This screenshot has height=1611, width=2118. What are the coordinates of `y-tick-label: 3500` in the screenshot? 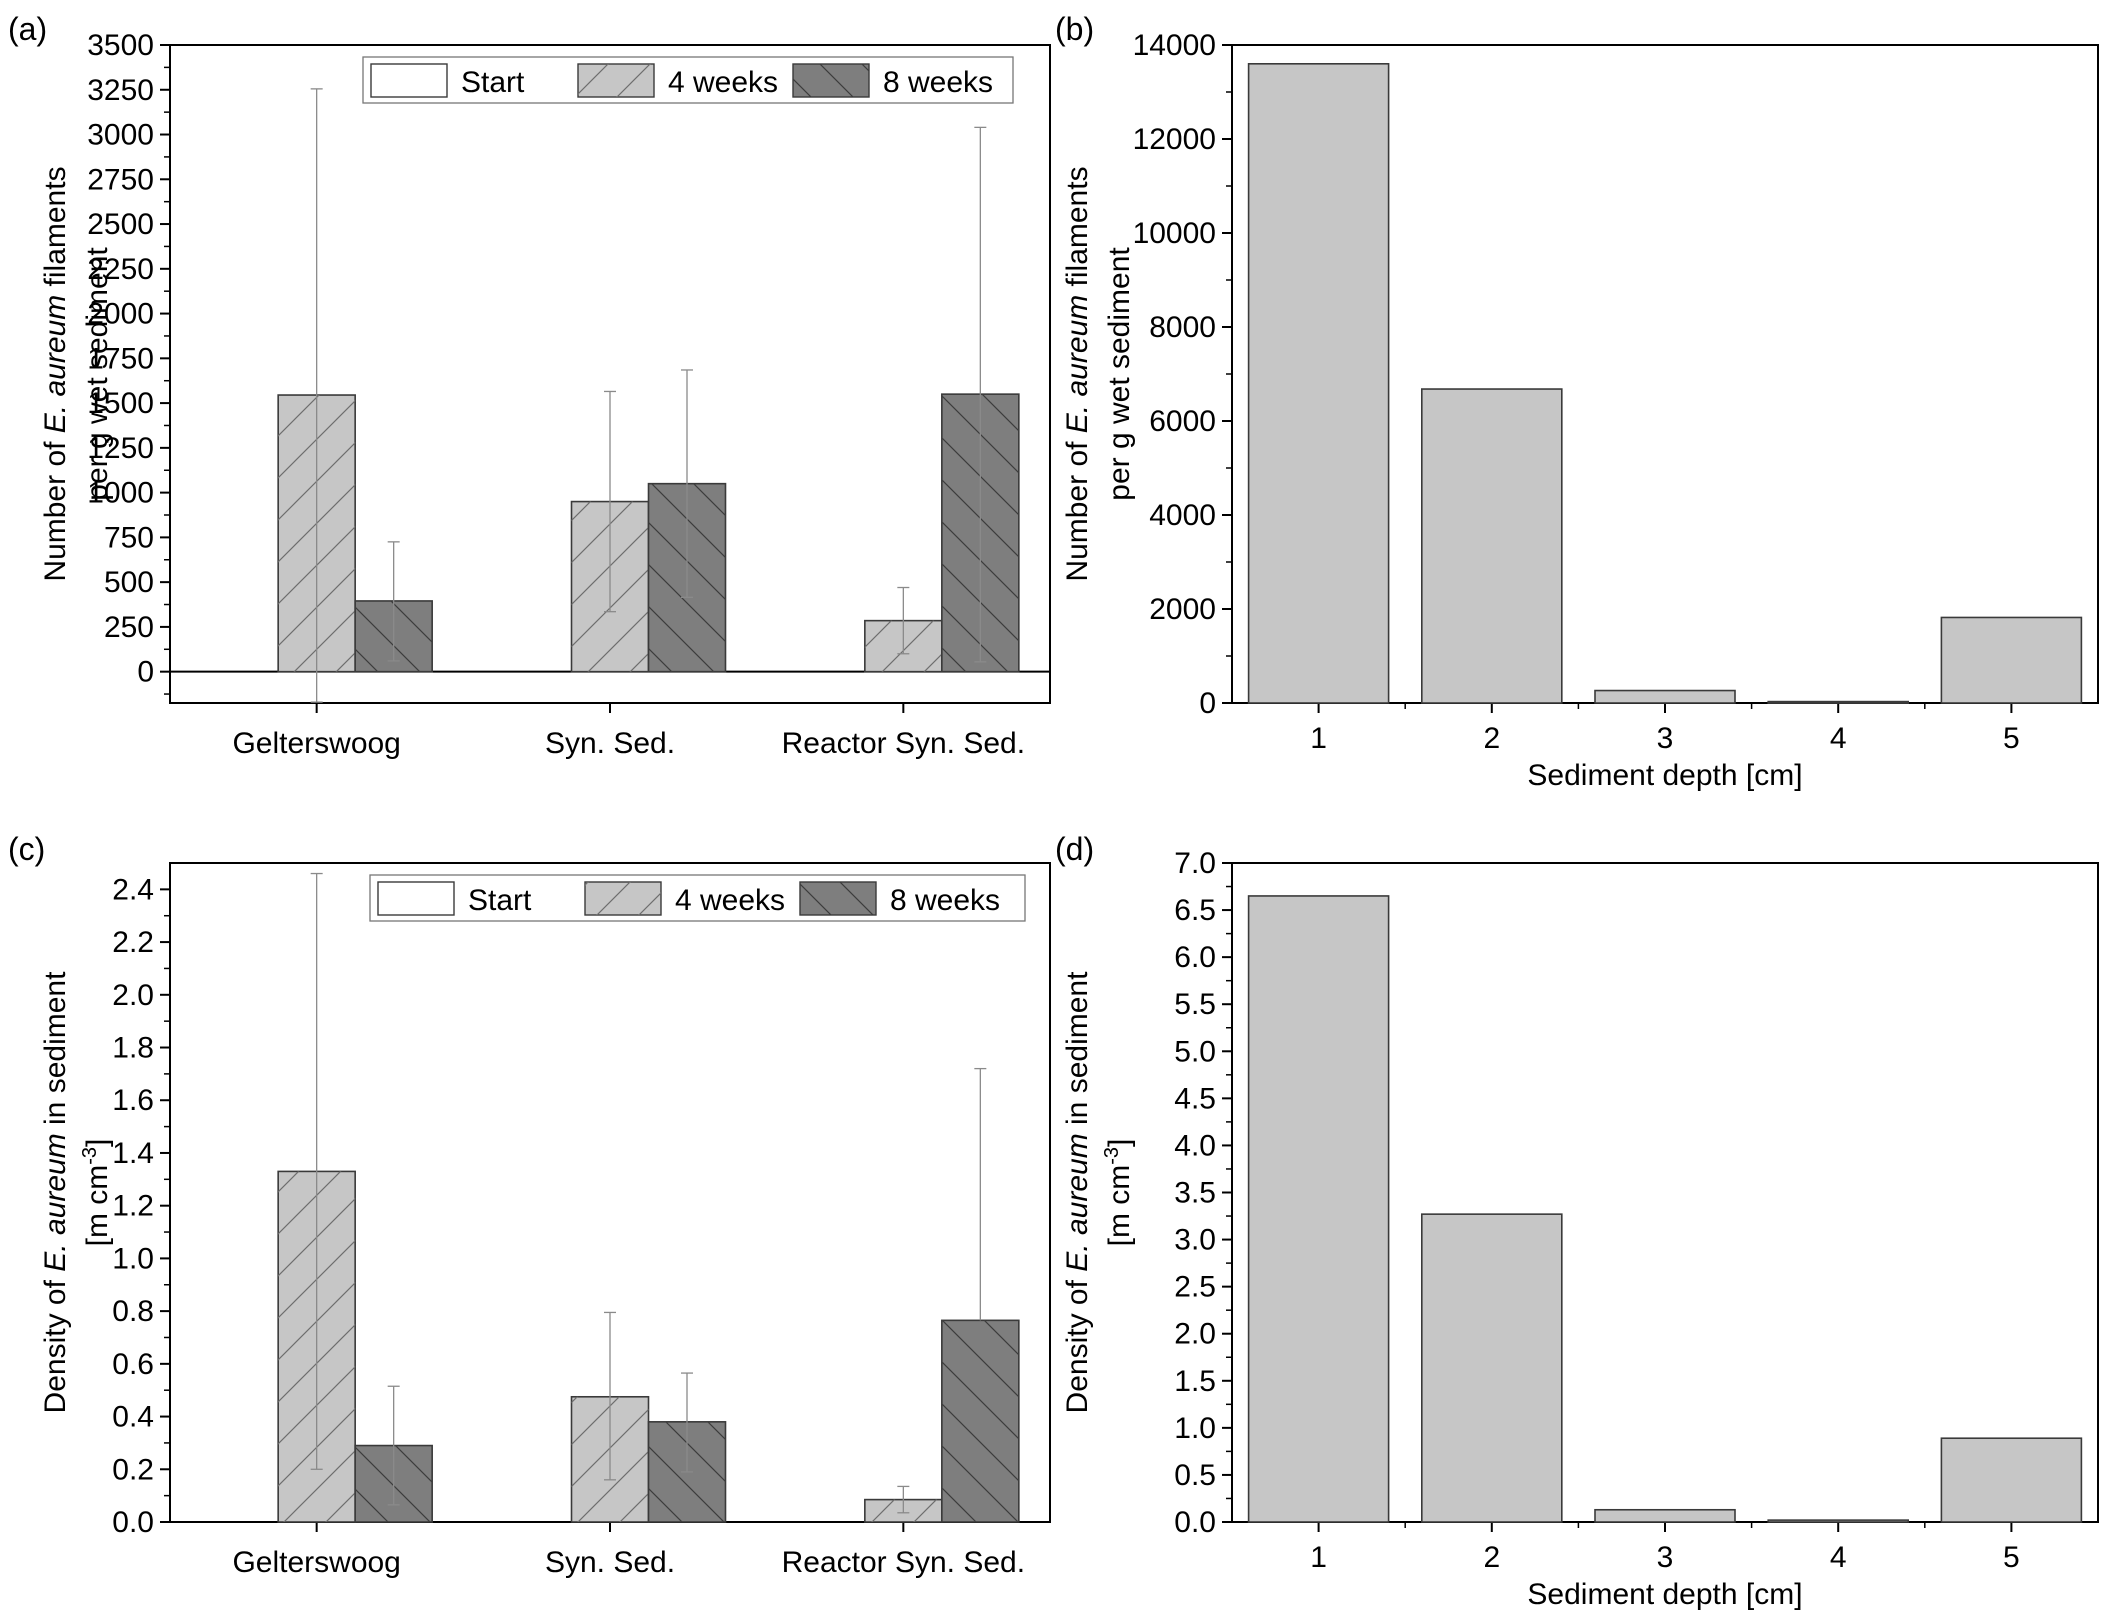 It's located at (120, 45).